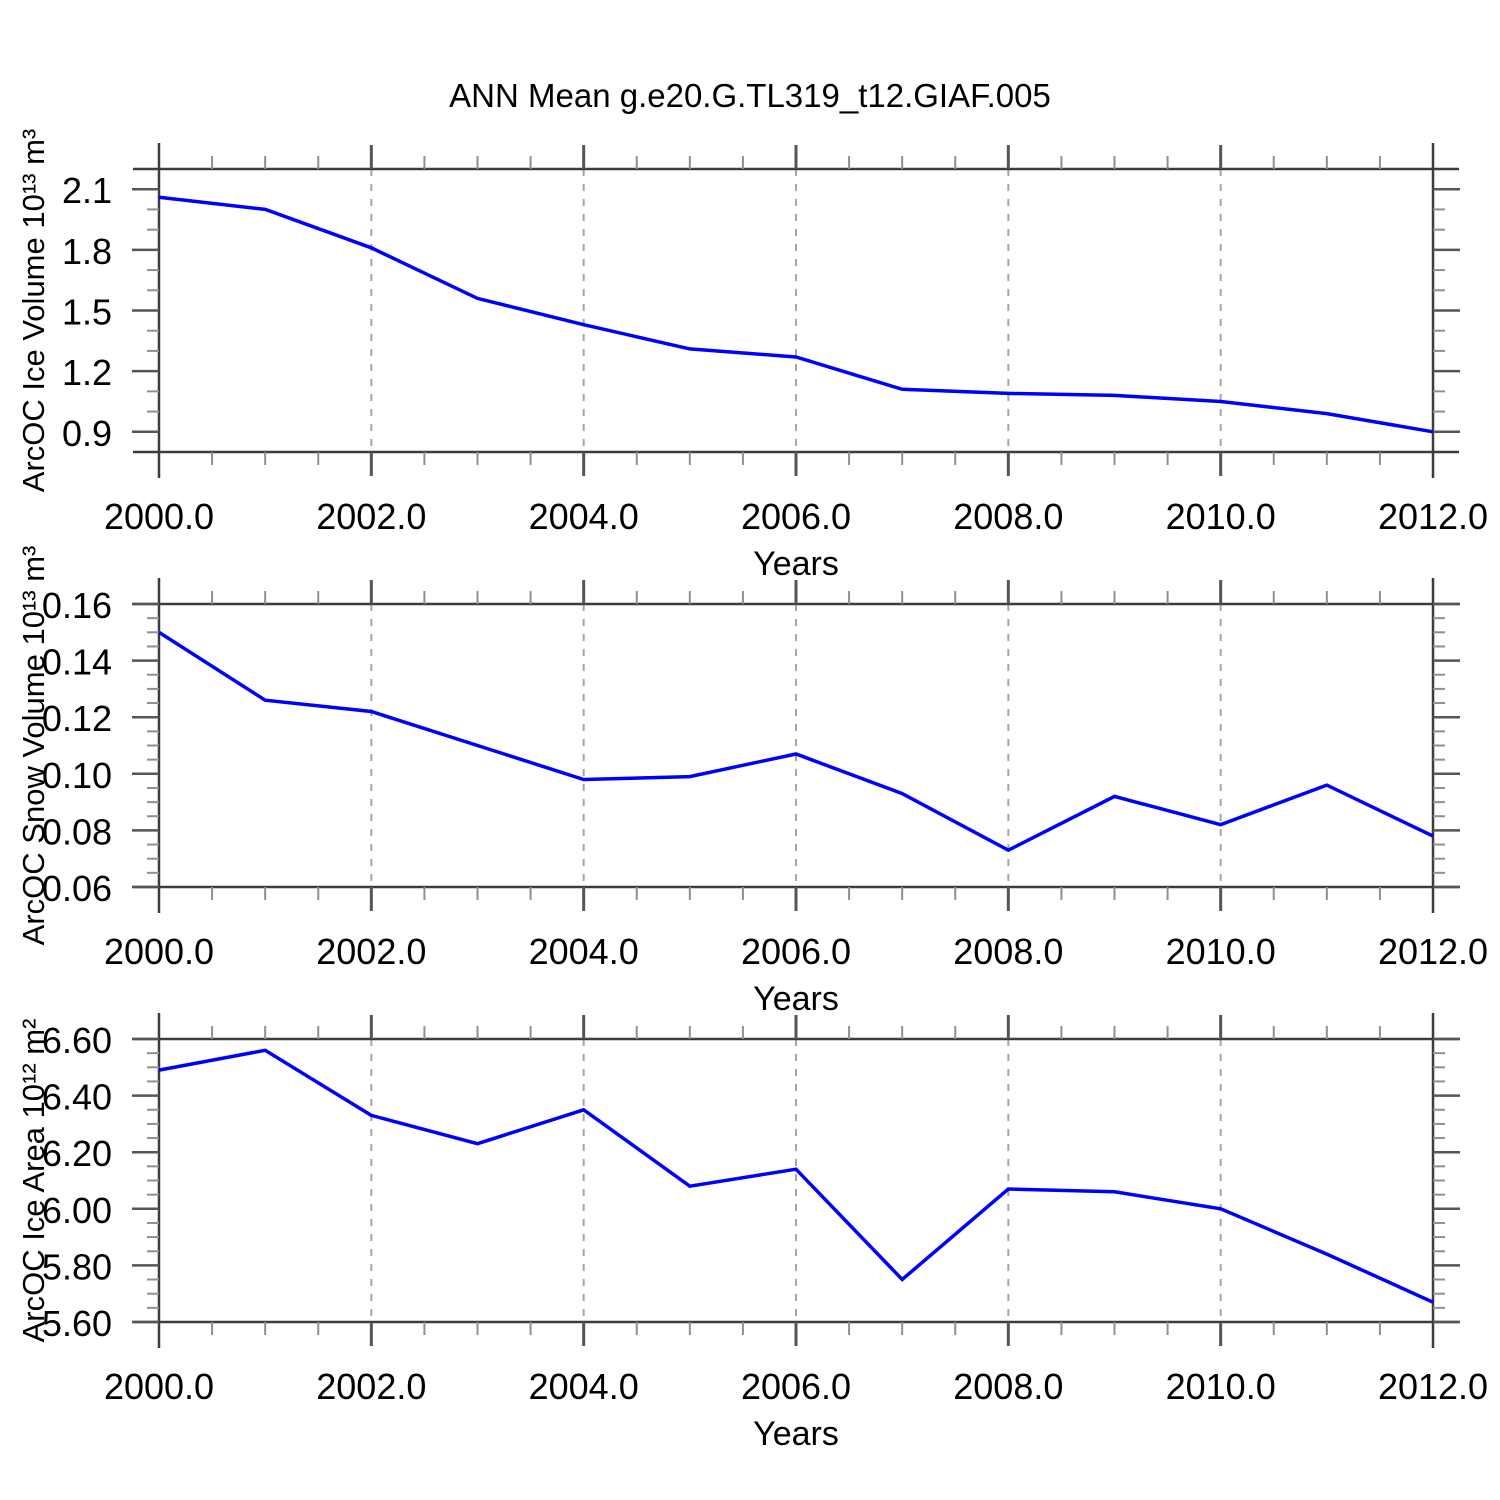 This screenshot has width=1500, height=1500. What do you see at coordinates (77, 662) in the screenshot?
I see `y-tick-label: 0.14` at bounding box center [77, 662].